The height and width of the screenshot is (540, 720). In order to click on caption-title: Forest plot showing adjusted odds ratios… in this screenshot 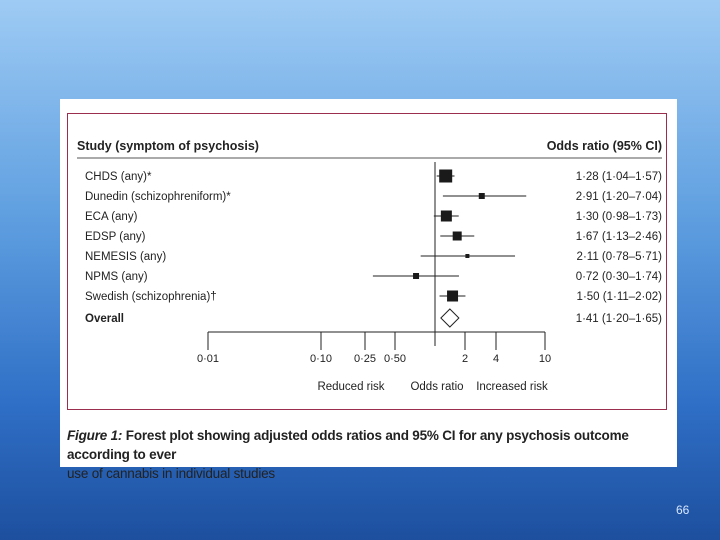, I will do `click(348, 445)`.